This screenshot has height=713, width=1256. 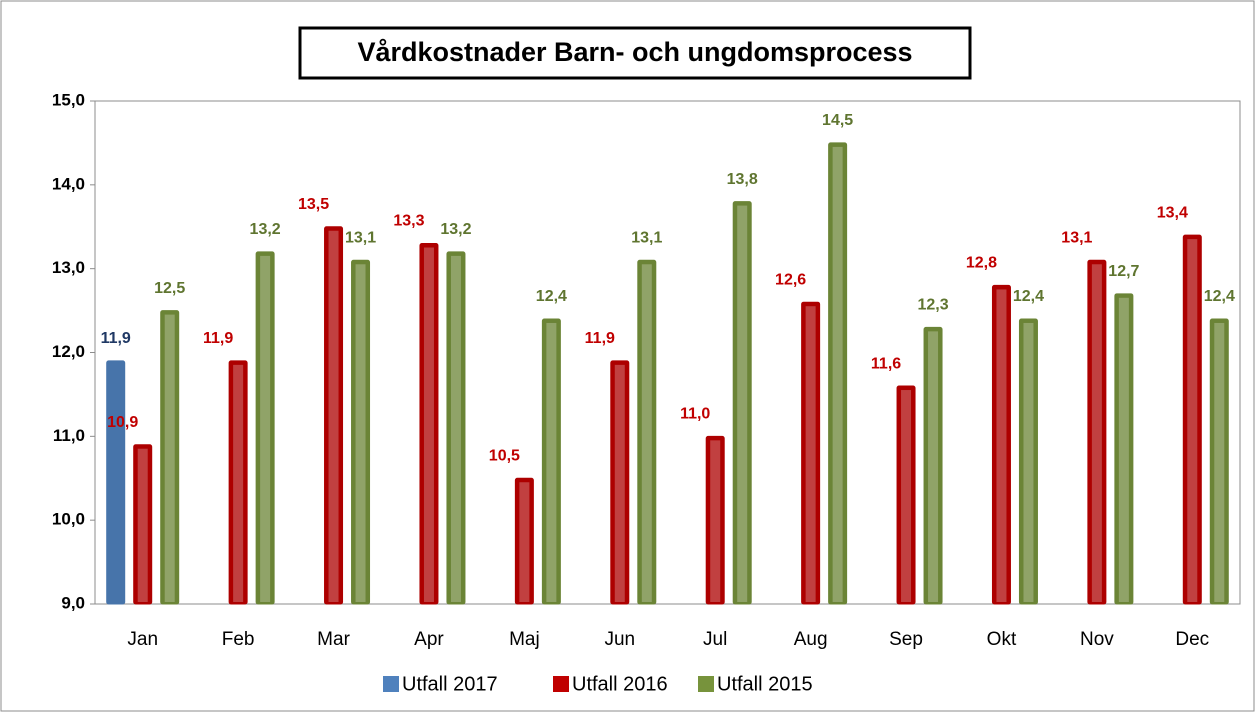 What do you see at coordinates (68, 351) in the screenshot?
I see `y-tick-label: 12,0` at bounding box center [68, 351].